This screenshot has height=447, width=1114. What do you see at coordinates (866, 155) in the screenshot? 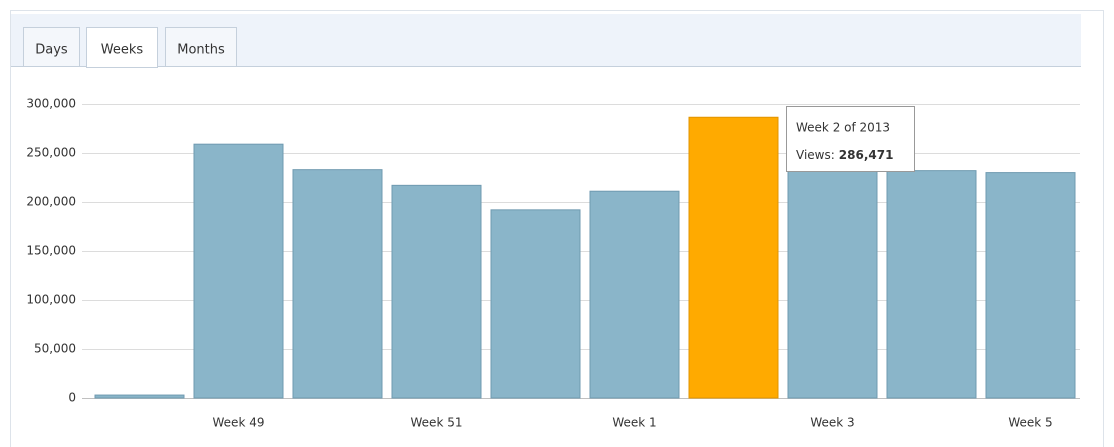
I see `tooltip-value: 286,471` at bounding box center [866, 155].